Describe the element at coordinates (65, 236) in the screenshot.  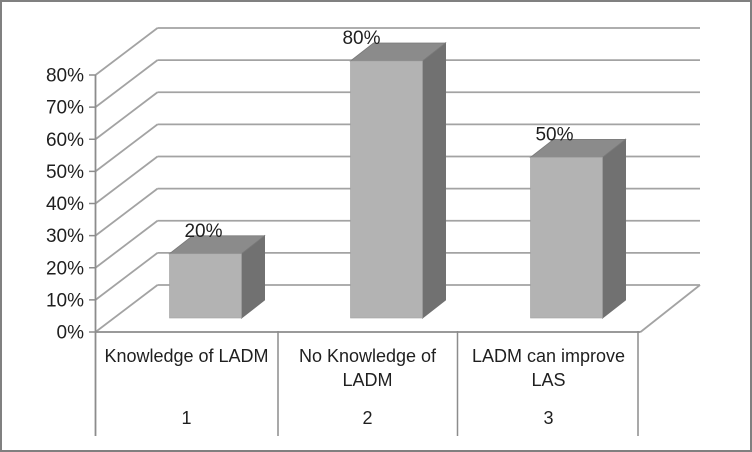
I see `y-axis-label: 30%` at that location.